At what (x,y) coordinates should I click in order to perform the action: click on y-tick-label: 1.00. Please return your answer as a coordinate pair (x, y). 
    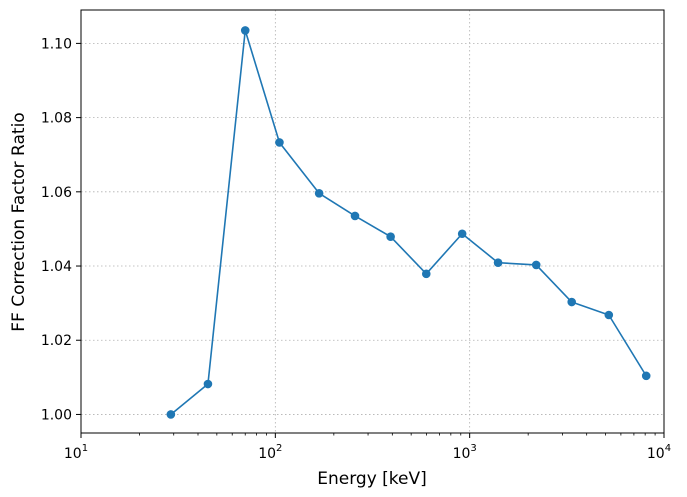
    Looking at the image, I should click on (56, 415).